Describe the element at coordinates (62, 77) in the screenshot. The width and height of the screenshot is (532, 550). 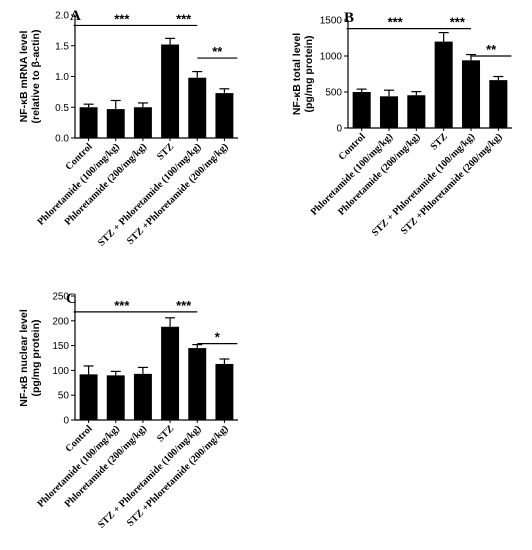
I see `y-tick-label: 1.0` at that location.